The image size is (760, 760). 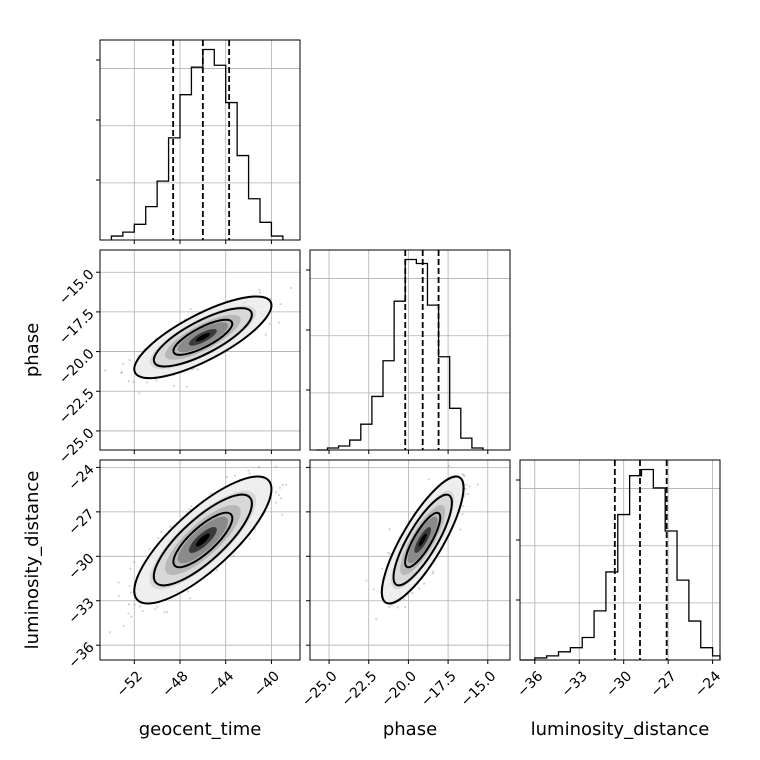 What do you see at coordinates (32, 560) in the screenshot?
I see `y-axis-title-luminosity_distance: luminosity_distance` at bounding box center [32, 560].